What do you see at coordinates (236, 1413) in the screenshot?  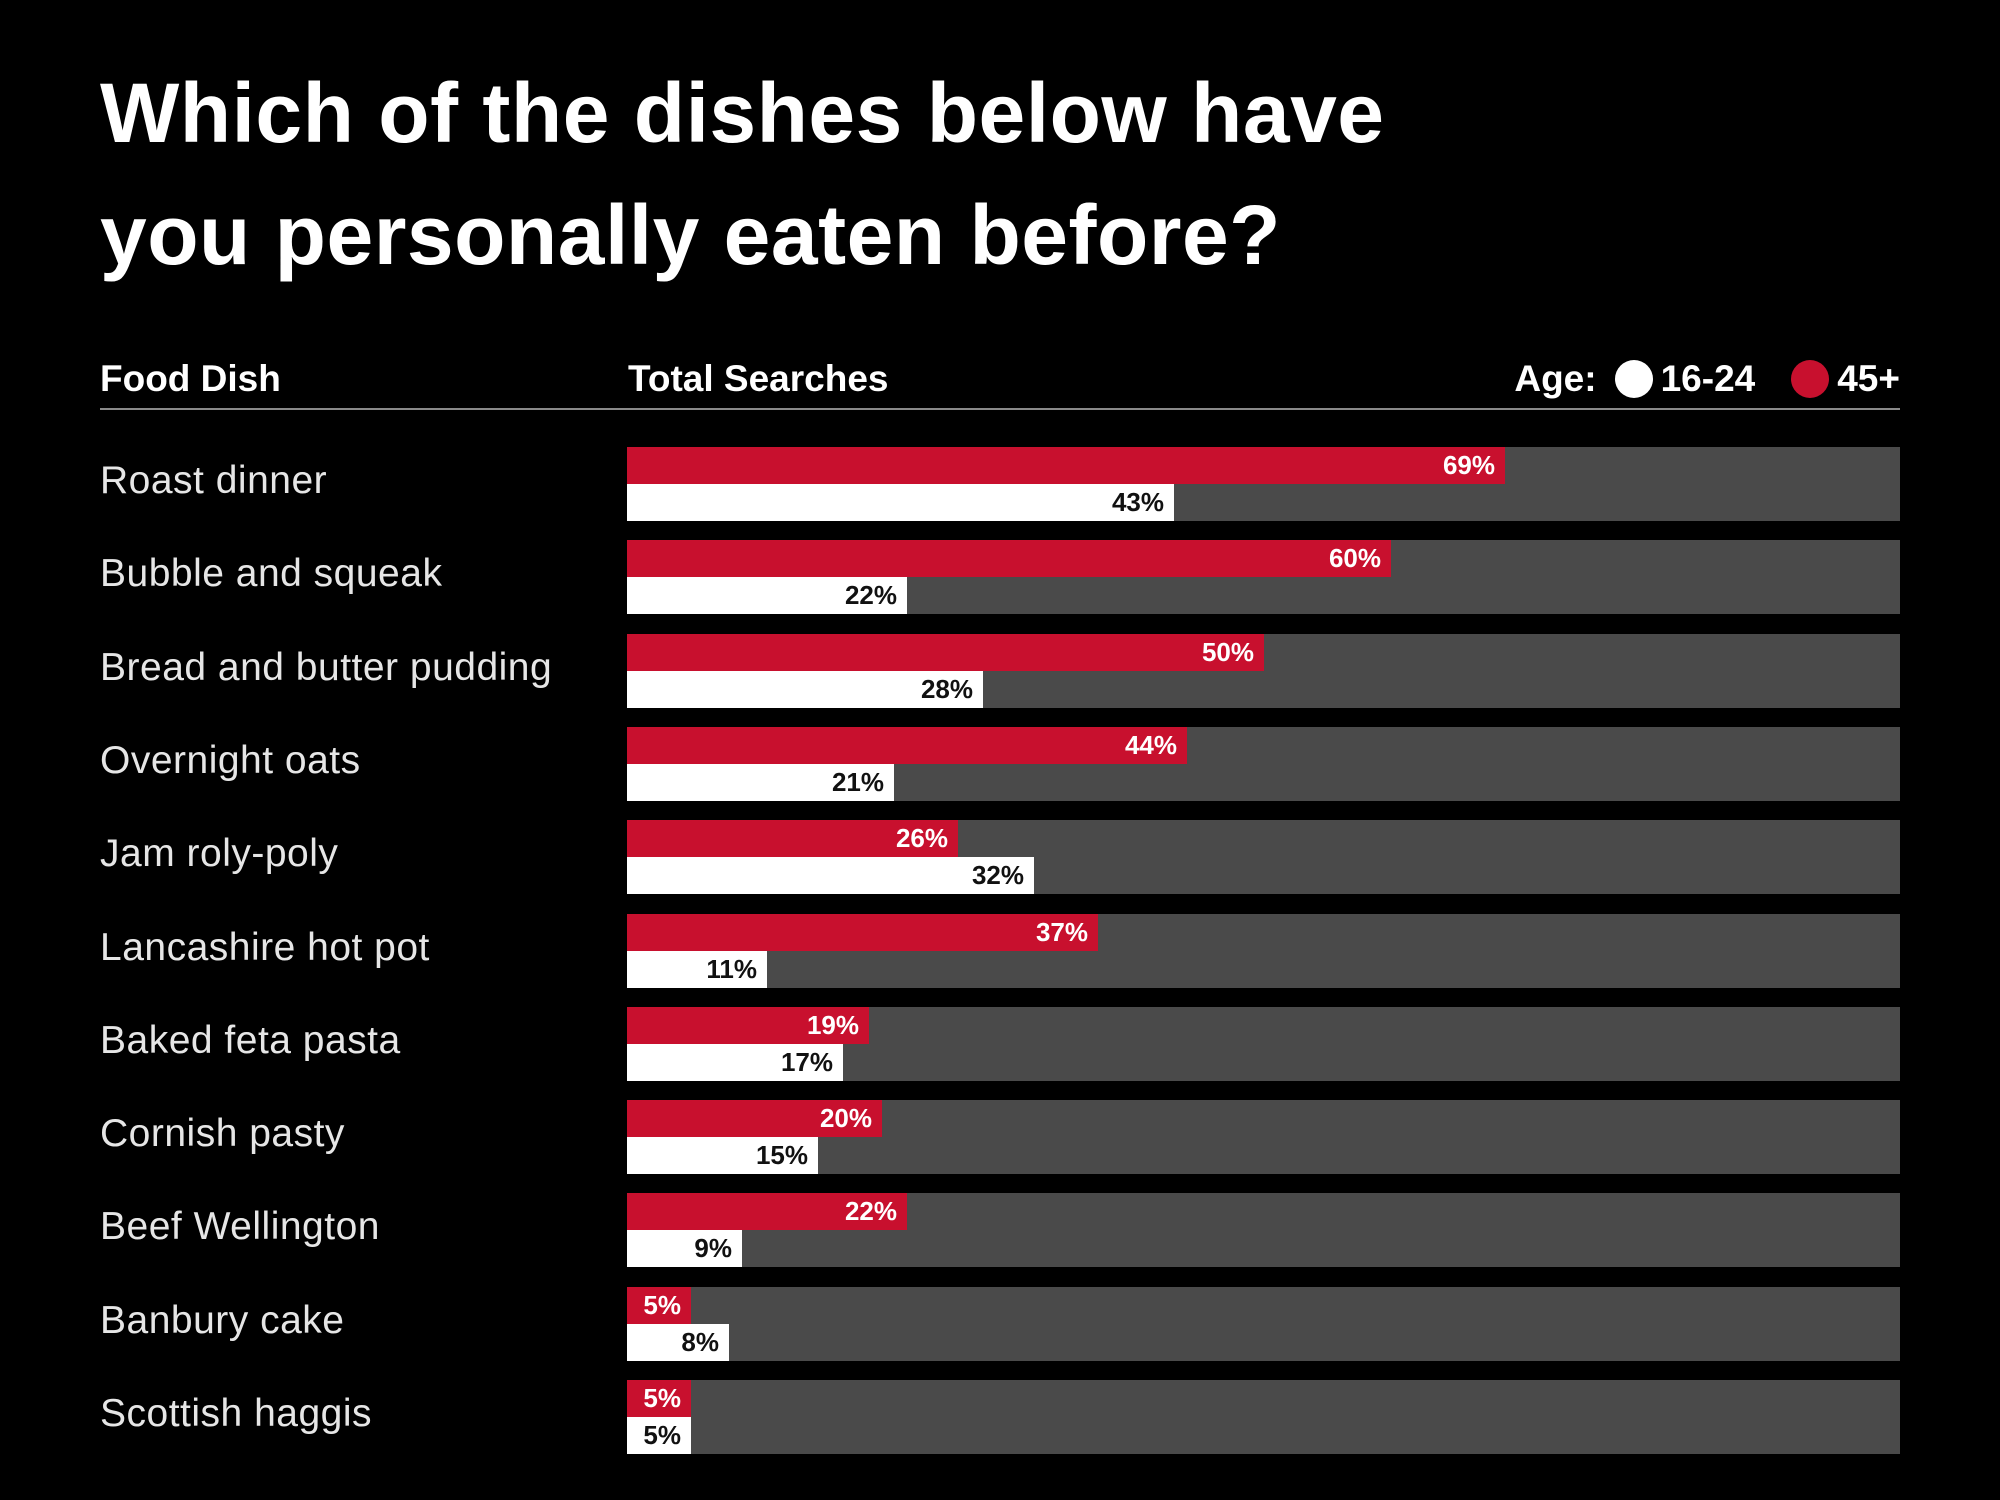 I see `row-label: Scottish haggis` at bounding box center [236, 1413].